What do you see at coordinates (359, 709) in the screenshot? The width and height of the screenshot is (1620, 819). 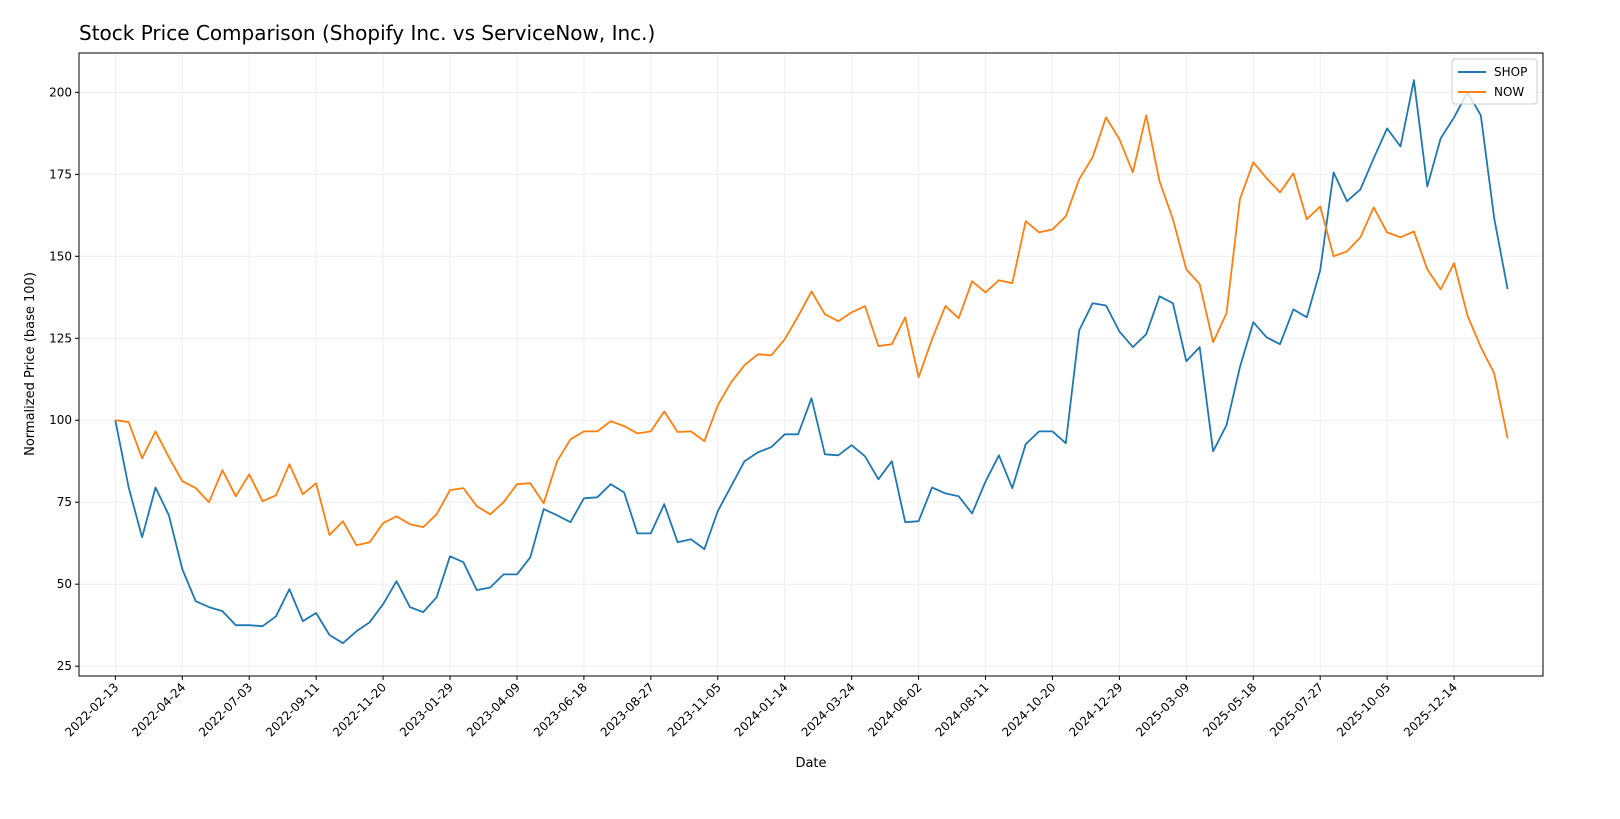 I see `x-tick-label: 2022-11-20` at bounding box center [359, 709].